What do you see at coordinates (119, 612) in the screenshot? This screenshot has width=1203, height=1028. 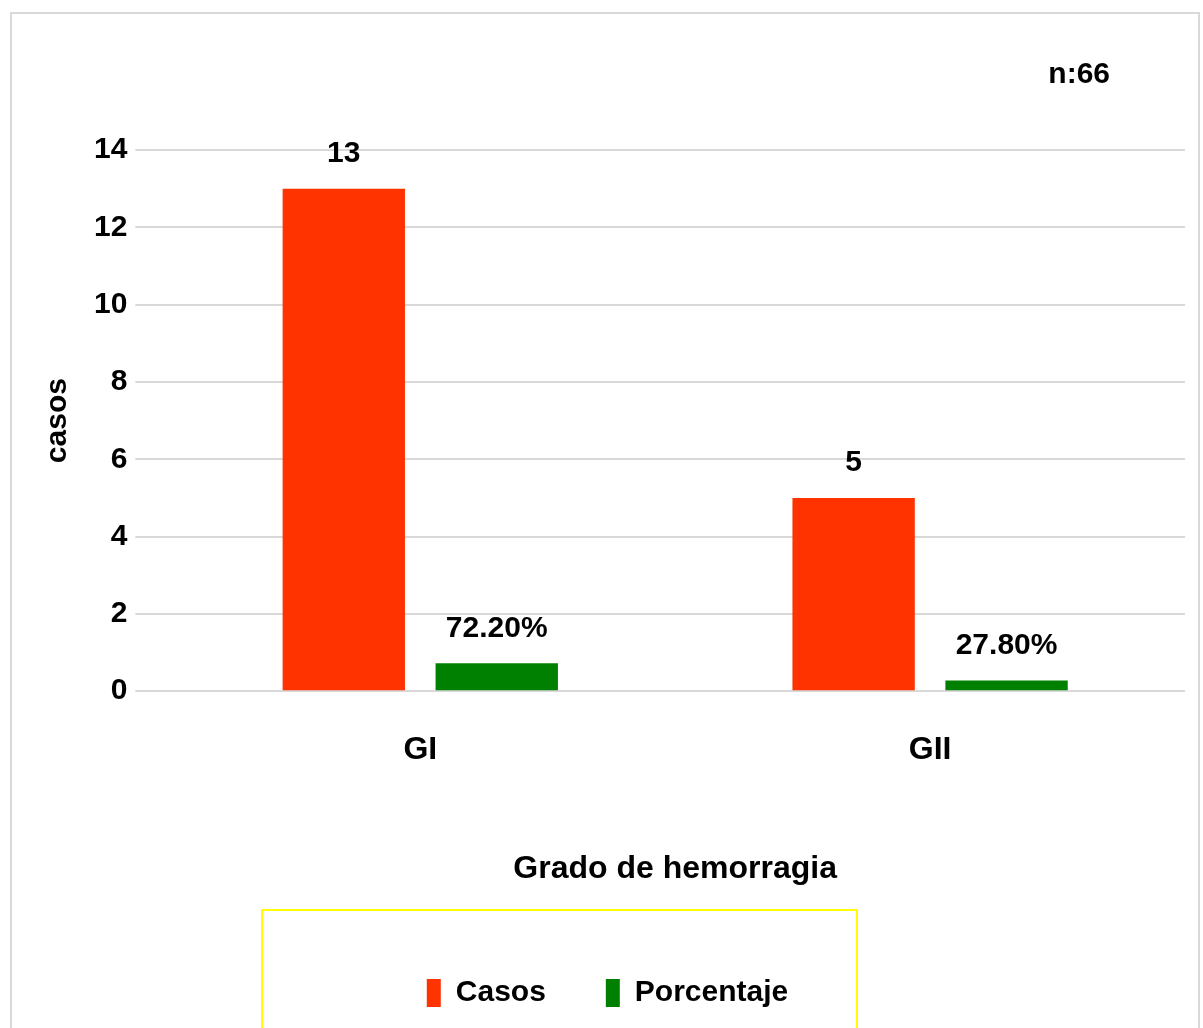 I see `y-tick-label: 2` at bounding box center [119, 612].